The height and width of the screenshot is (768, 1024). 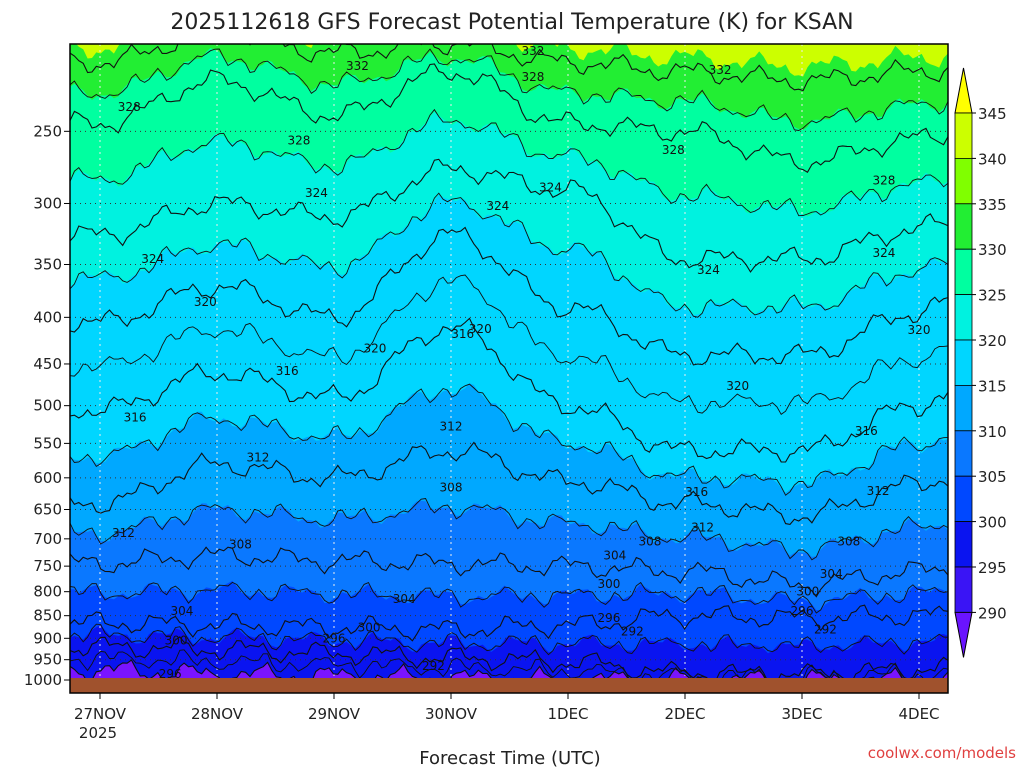 I want to click on y-tick-label: 750, so click(x=47, y=566).